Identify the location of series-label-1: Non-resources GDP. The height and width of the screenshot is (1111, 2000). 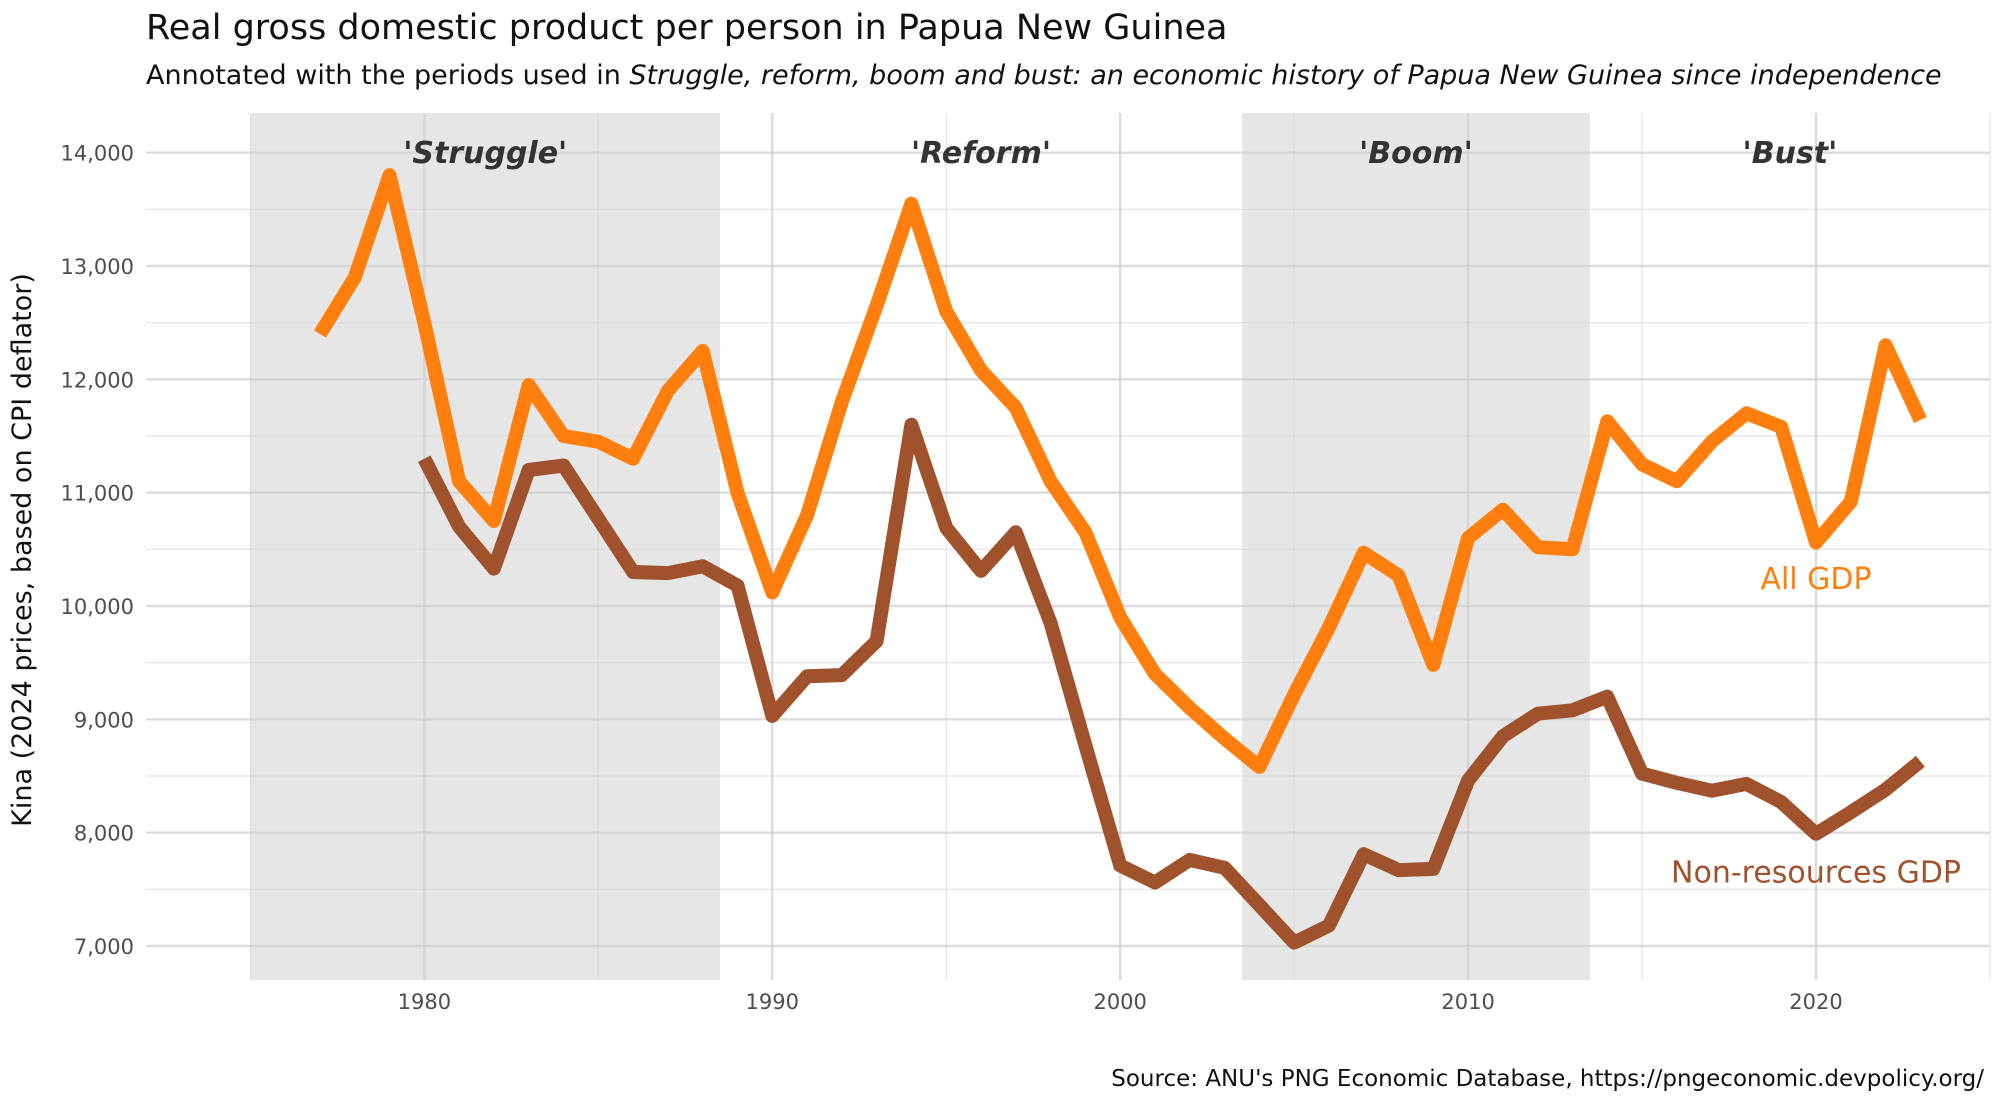
(1816, 873).